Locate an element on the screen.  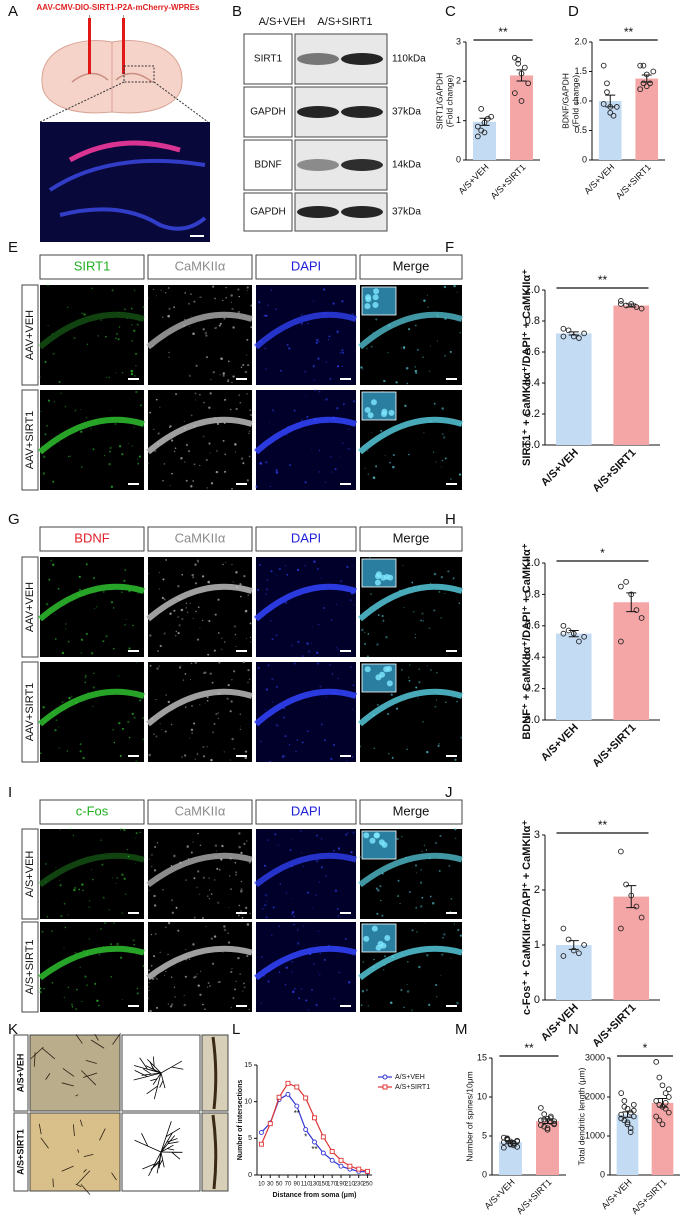
dendrite-trace is located at coordinates (162, 1080).